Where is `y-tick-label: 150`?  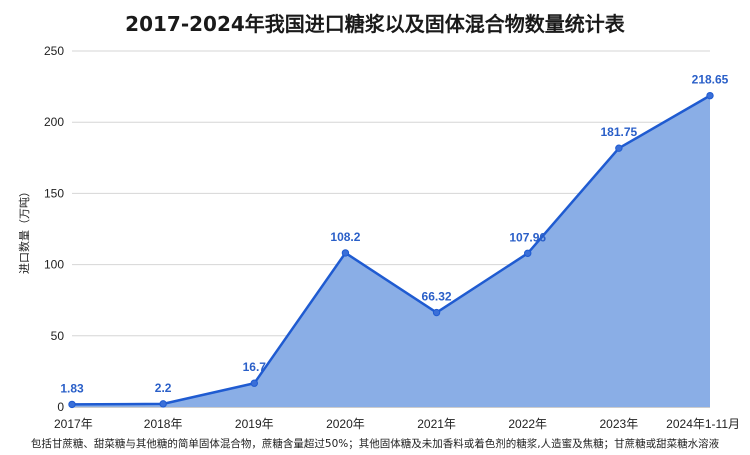 y-tick-label: 150 is located at coordinates (54, 193).